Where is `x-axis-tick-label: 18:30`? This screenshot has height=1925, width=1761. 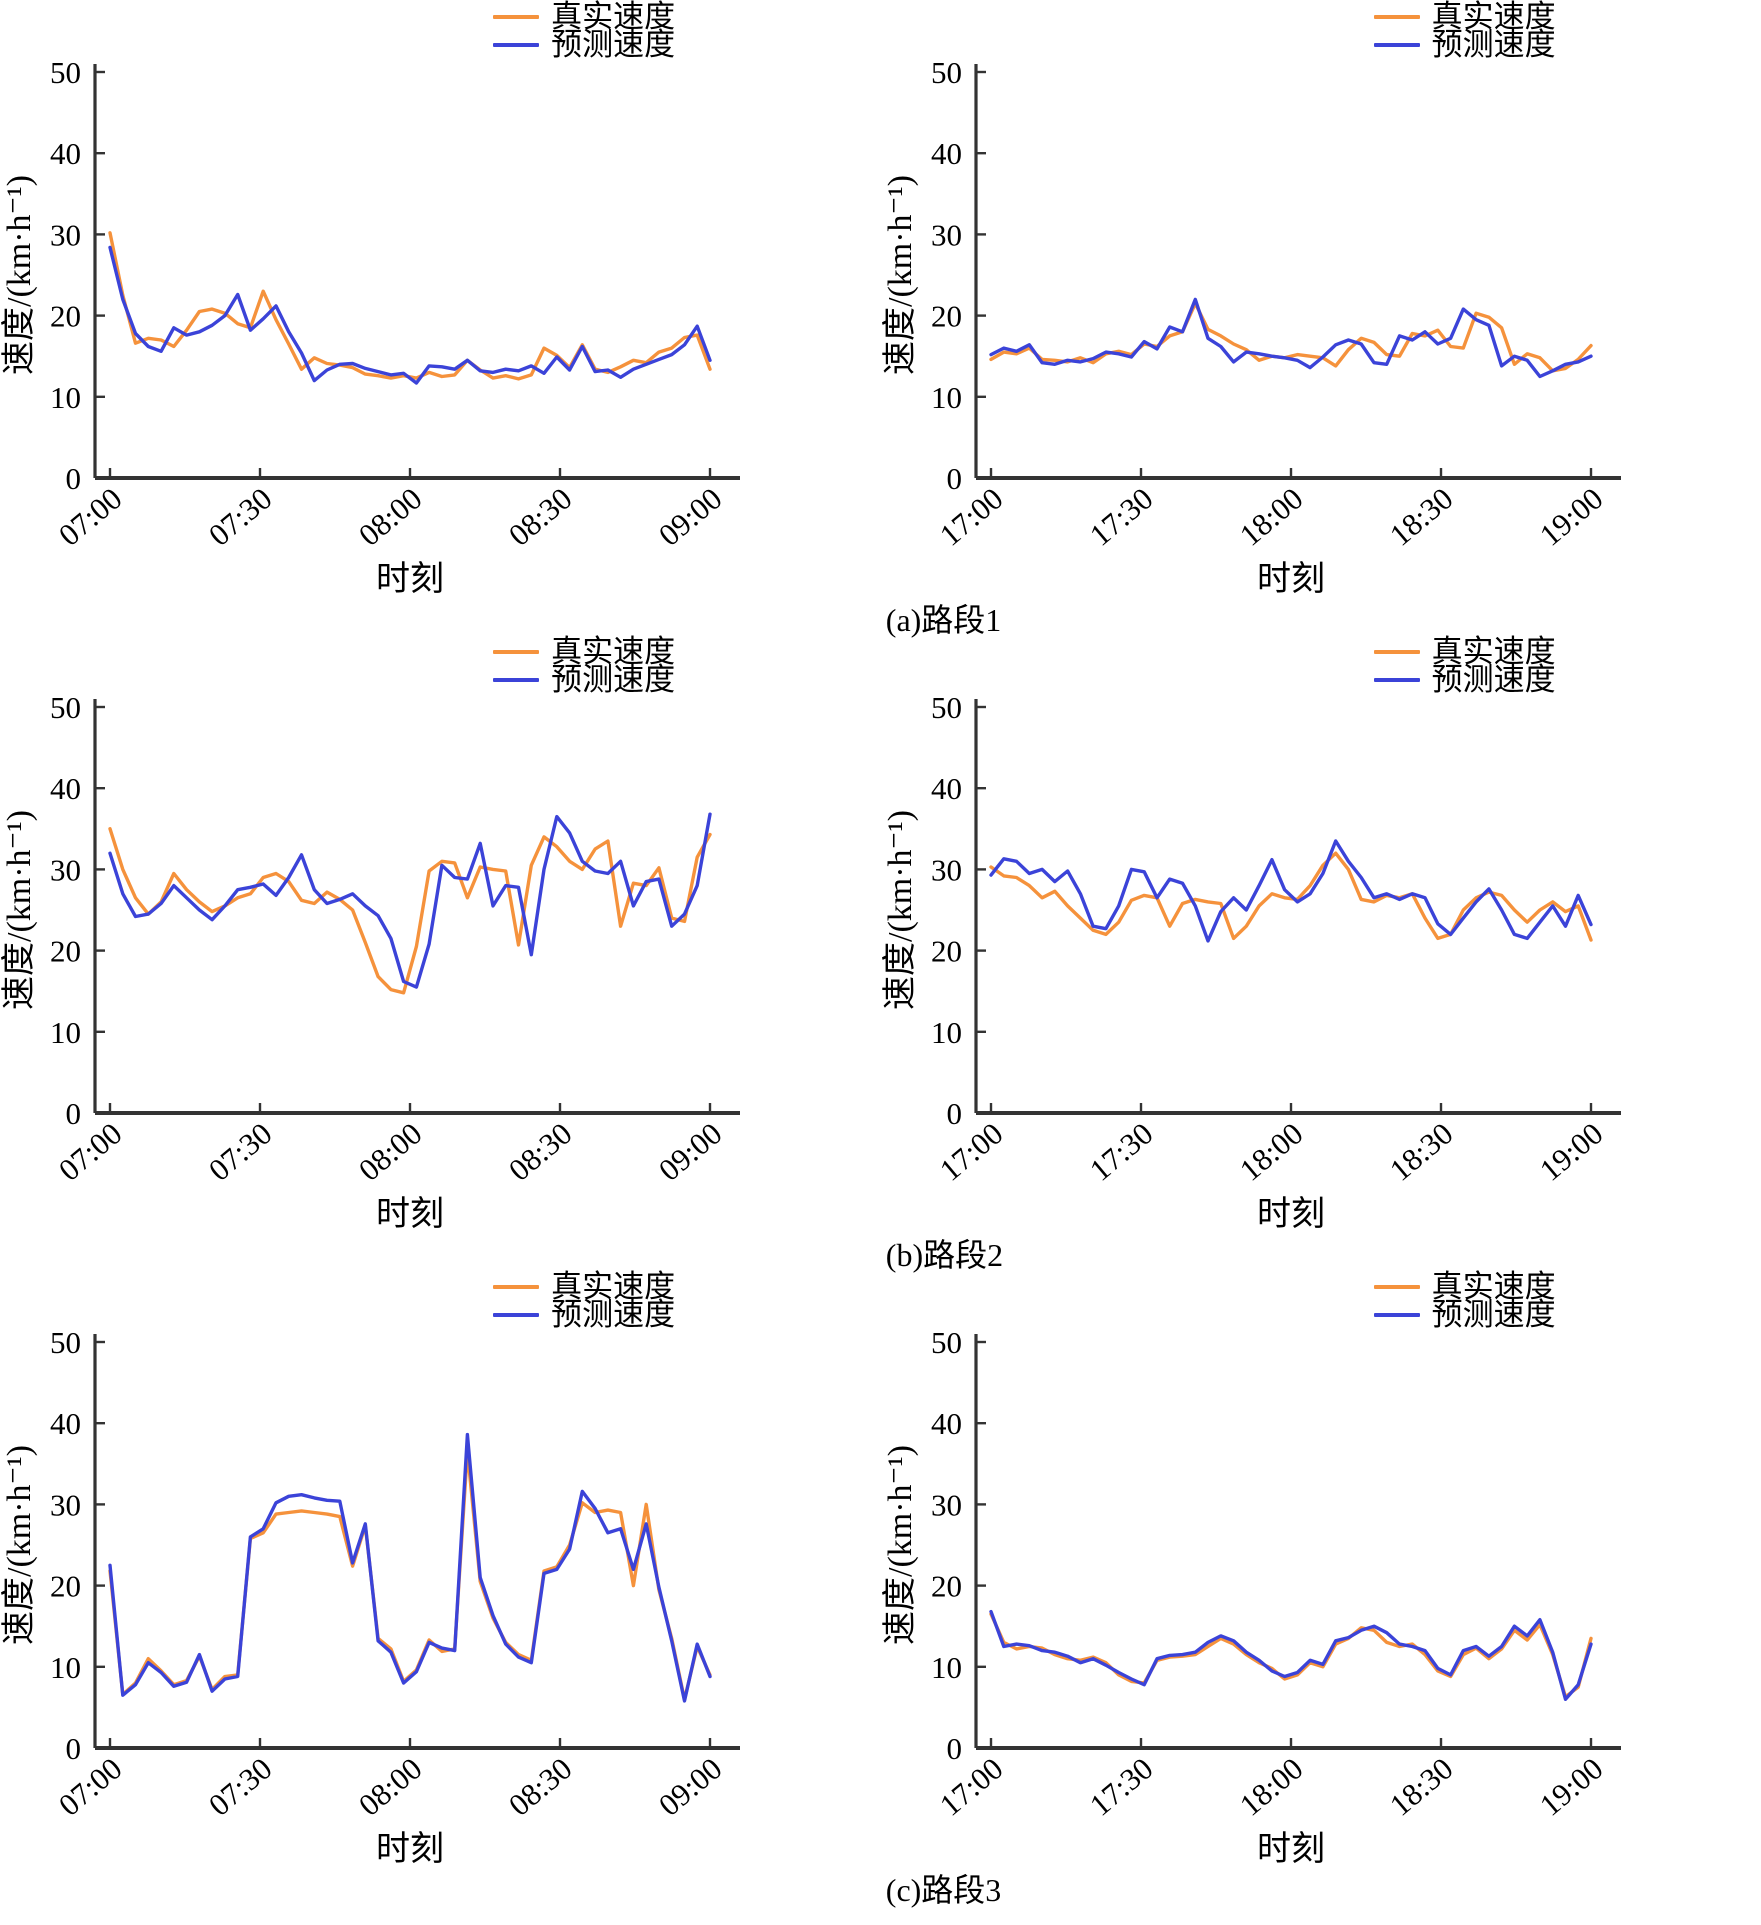 x-axis-tick-label: 18:30 is located at coordinates (1420, 1152).